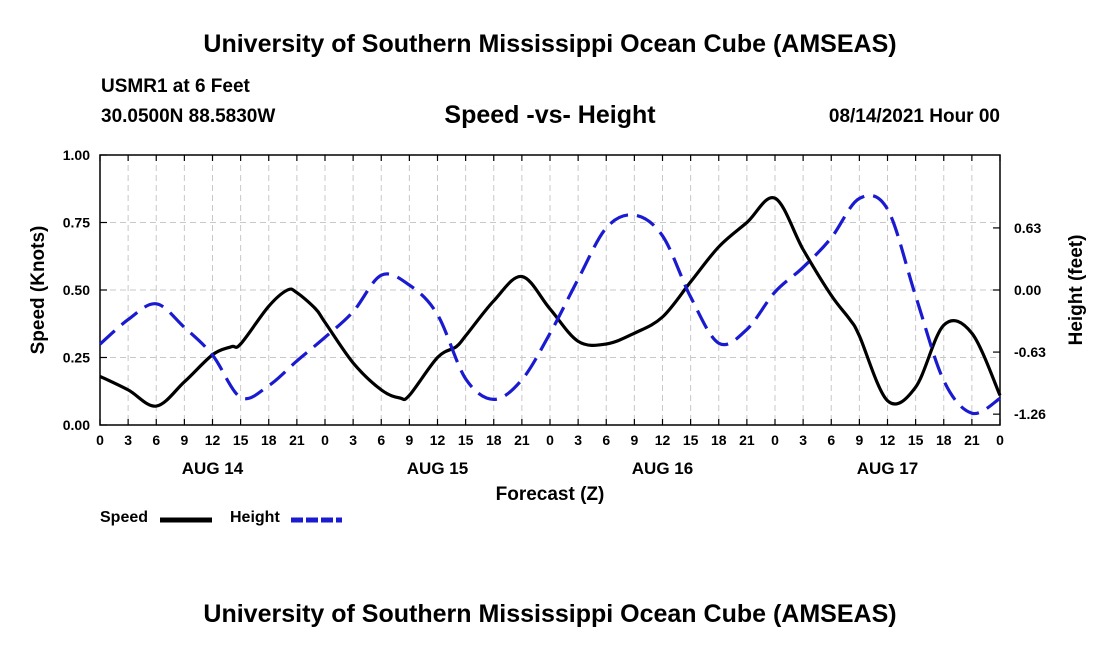 The width and height of the screenshot is (1100, 650). What do you see at coordinates (550, 115) in the screenshot?
I see `chart-subtitle: Speed -vs- Height` at bounding box center [550, 115].